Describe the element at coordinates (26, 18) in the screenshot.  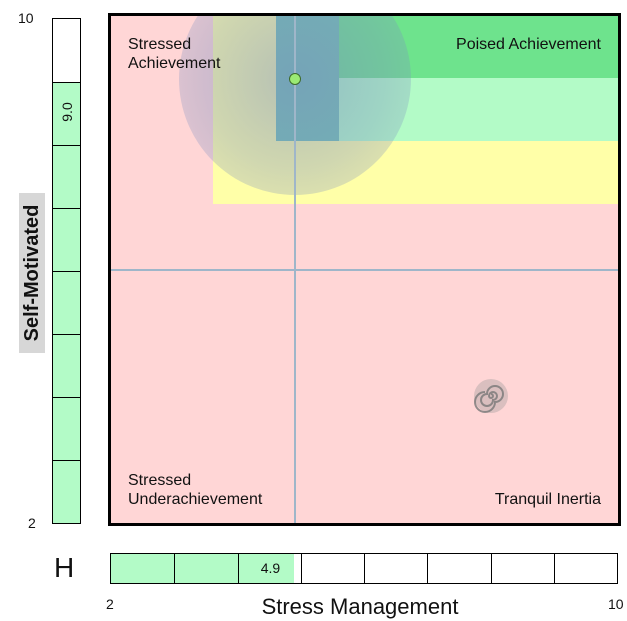
I see `y-tick-top: 10` at that location.